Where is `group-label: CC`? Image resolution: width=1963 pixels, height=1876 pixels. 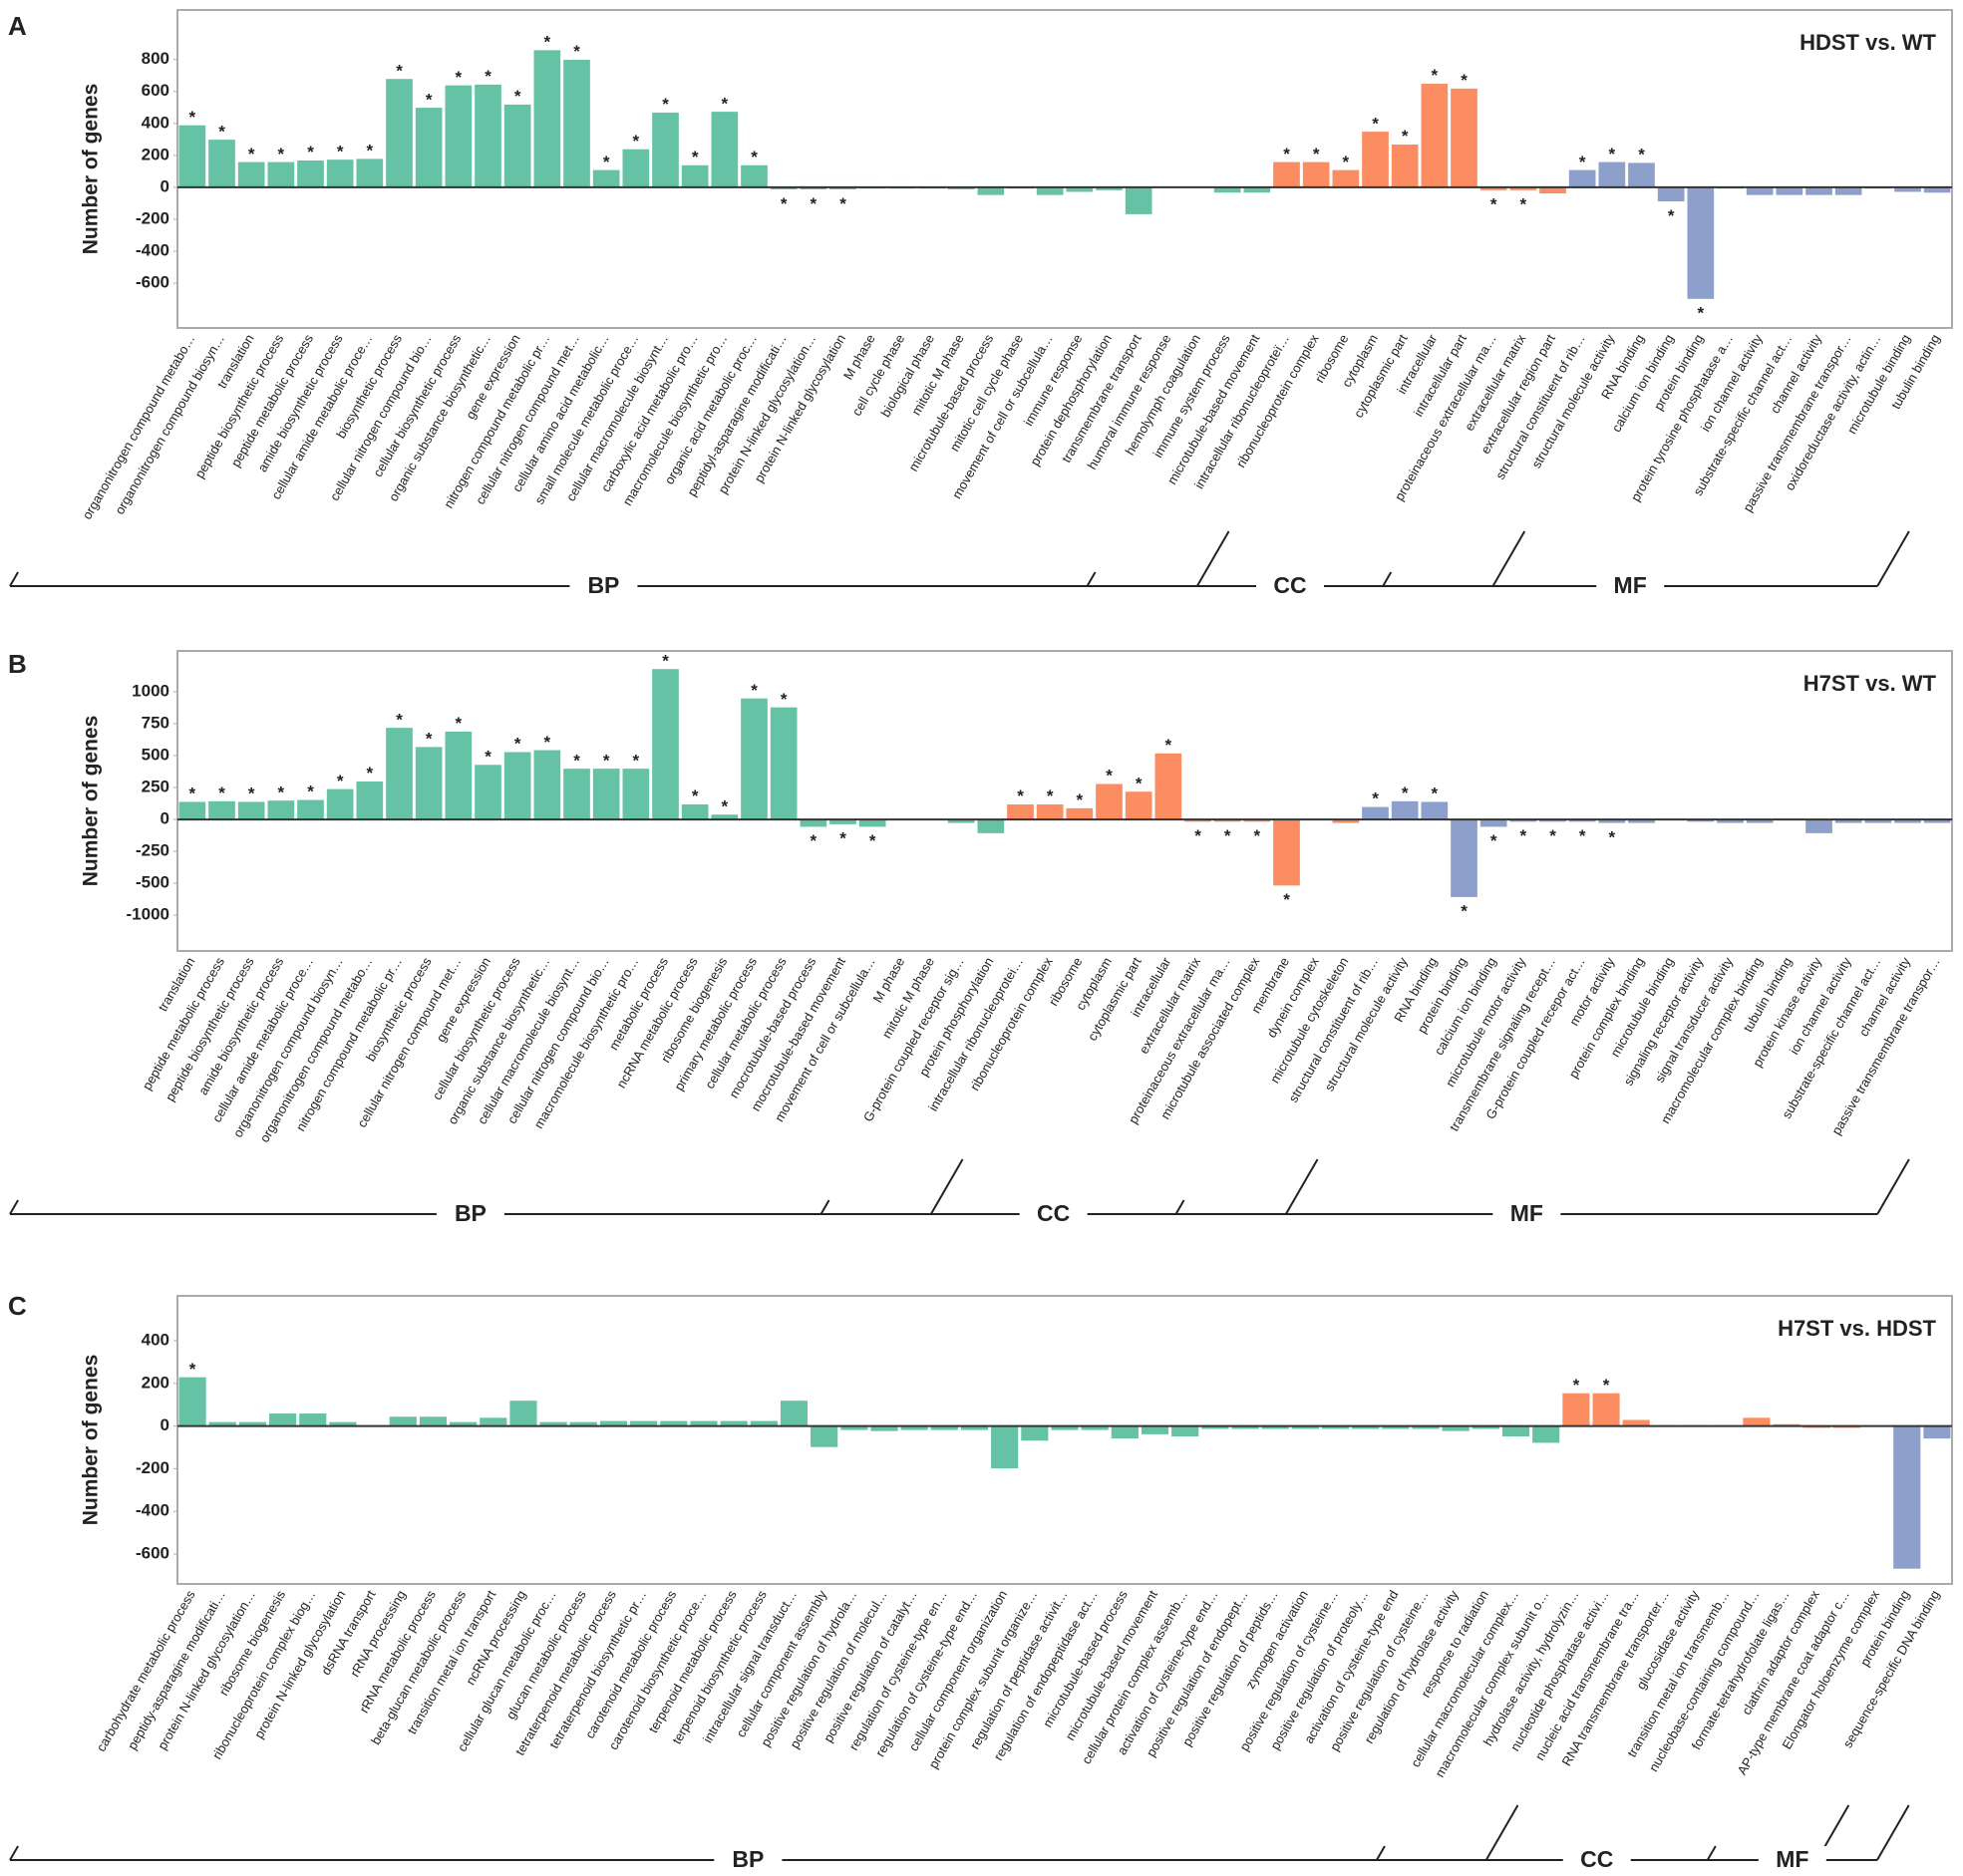
group-label: CC is located at coordinates (1596, 1859).